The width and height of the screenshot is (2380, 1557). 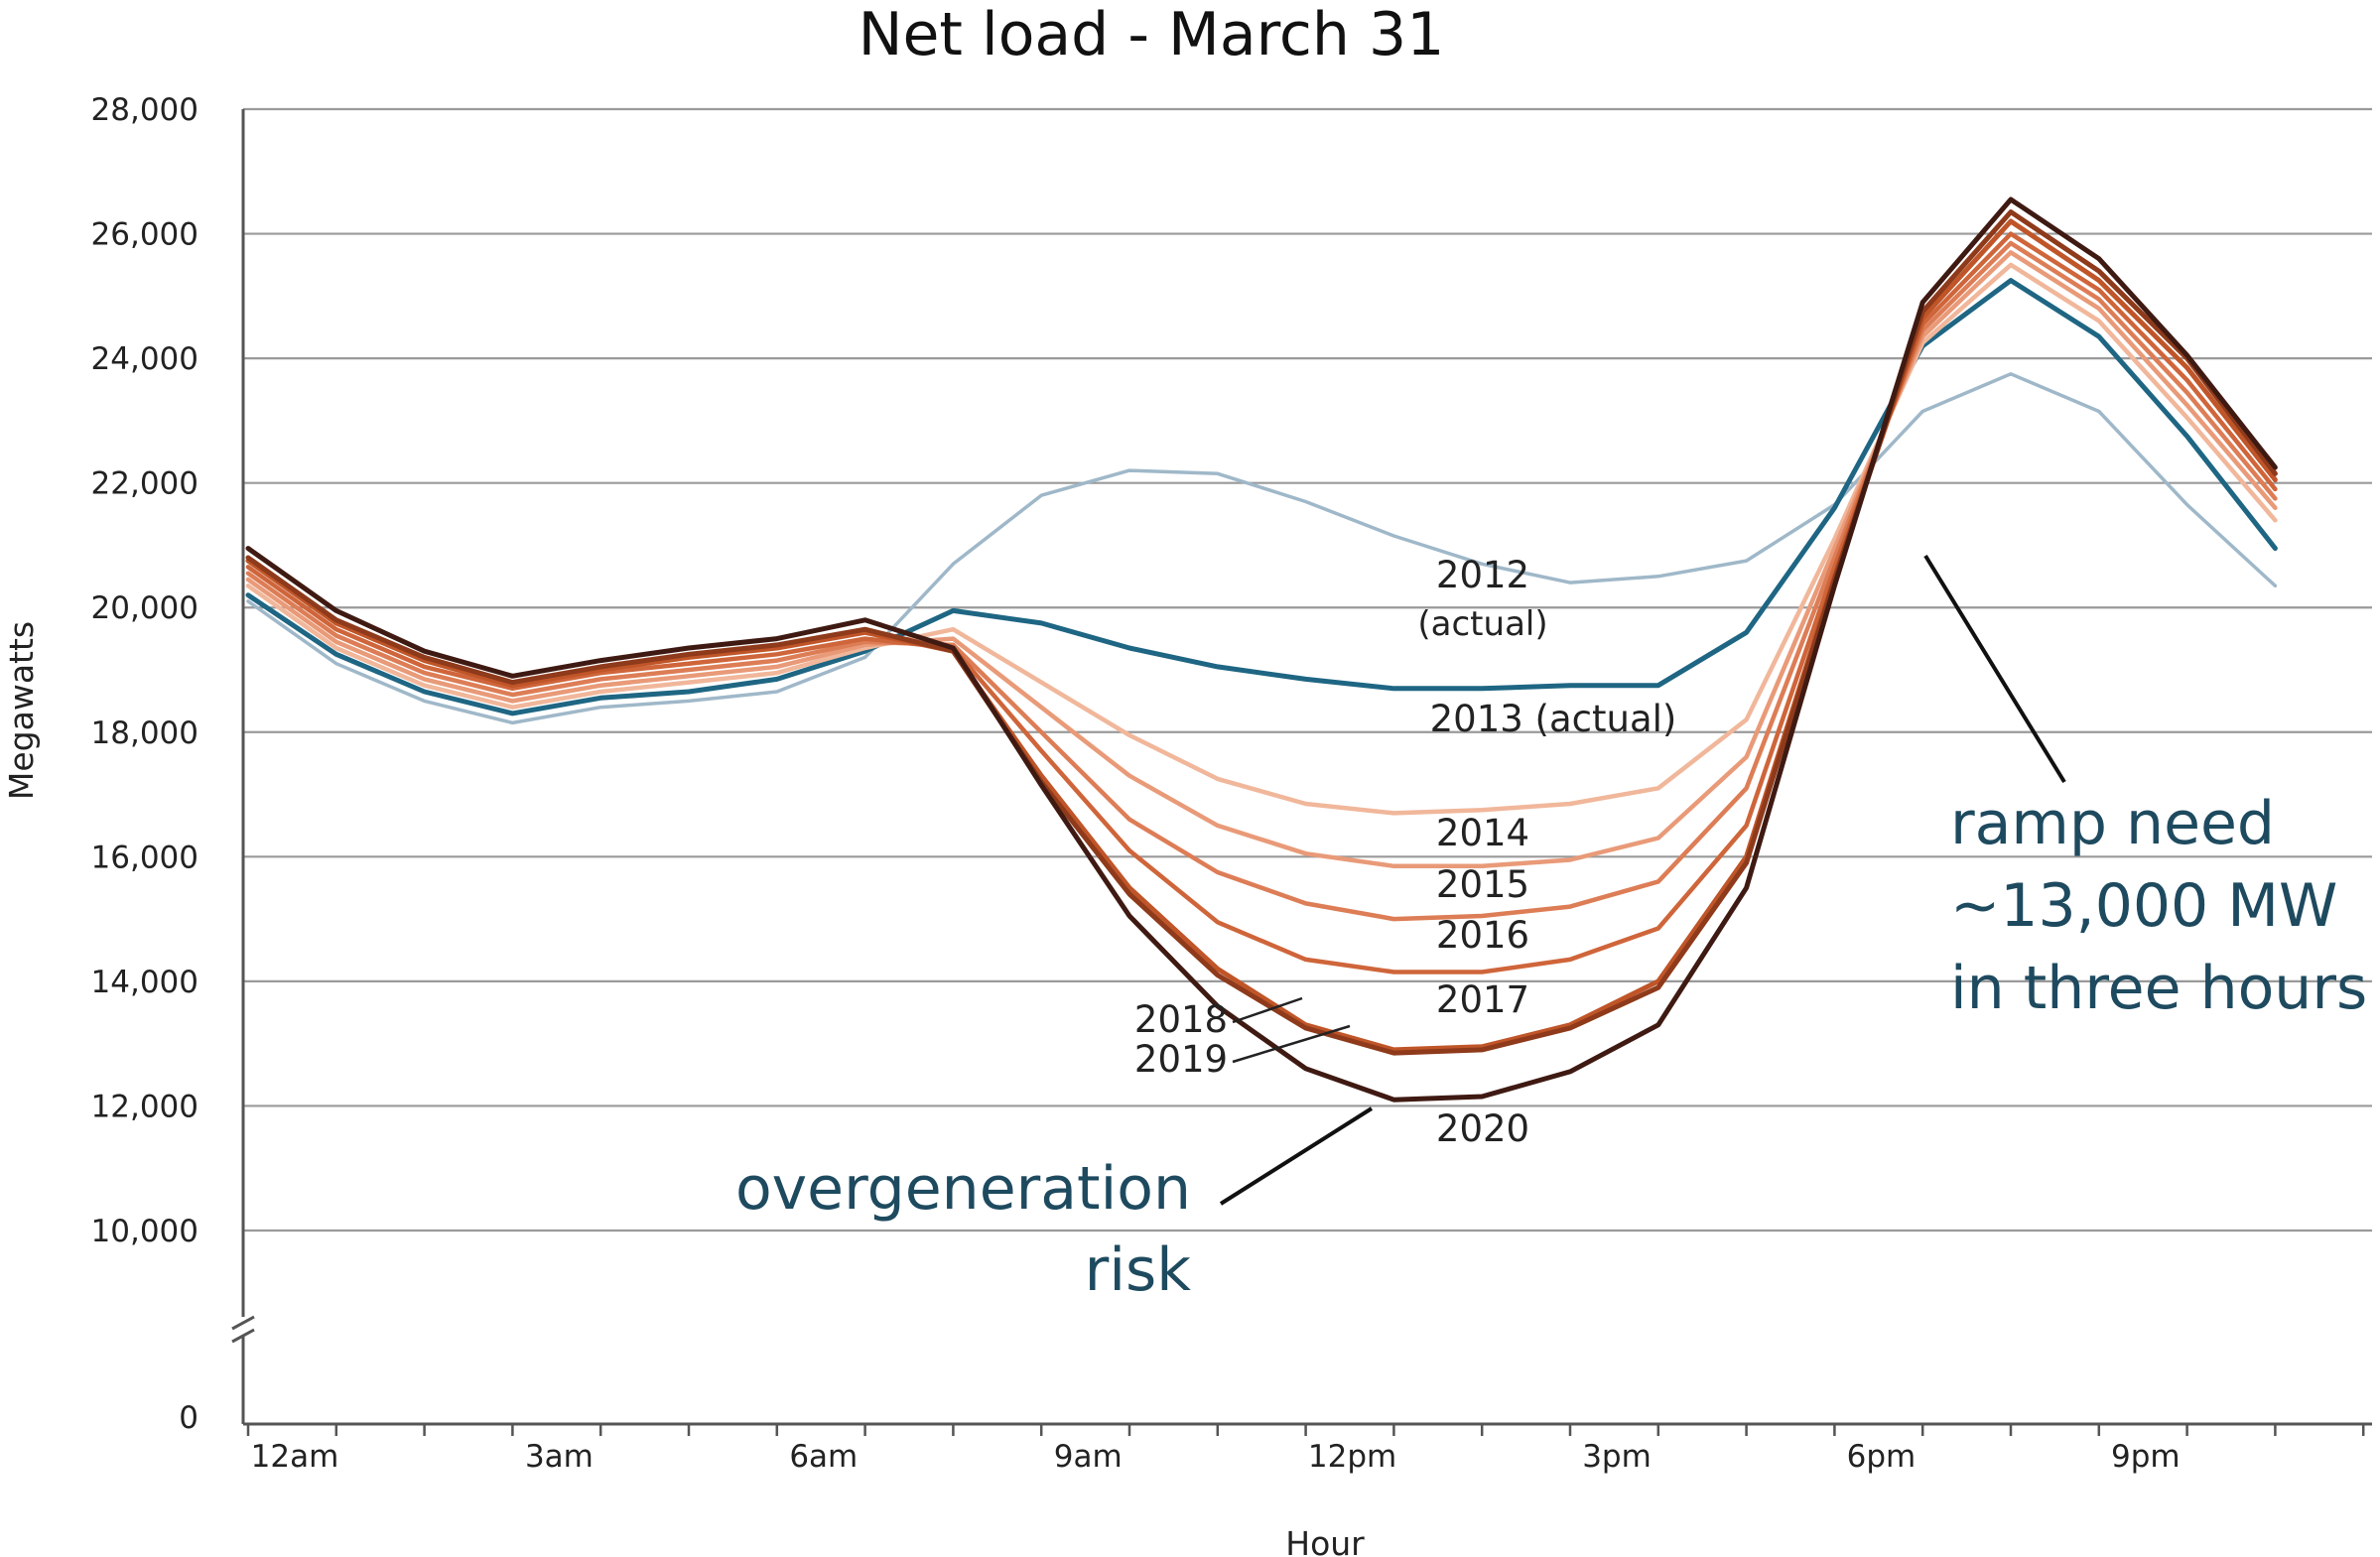 I want to click on y-tick-label-7: 22,000, so click(x=144, y=484).